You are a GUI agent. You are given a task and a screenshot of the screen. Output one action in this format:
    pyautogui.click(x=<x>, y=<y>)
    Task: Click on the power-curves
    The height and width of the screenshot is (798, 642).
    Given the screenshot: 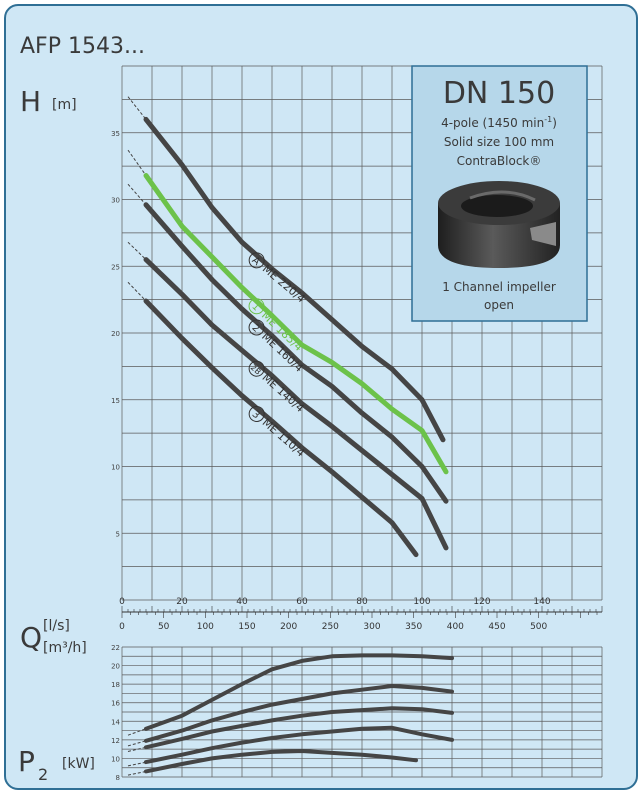 What is the action you would take?
    pyautogui.click(x=290, y=714)
    